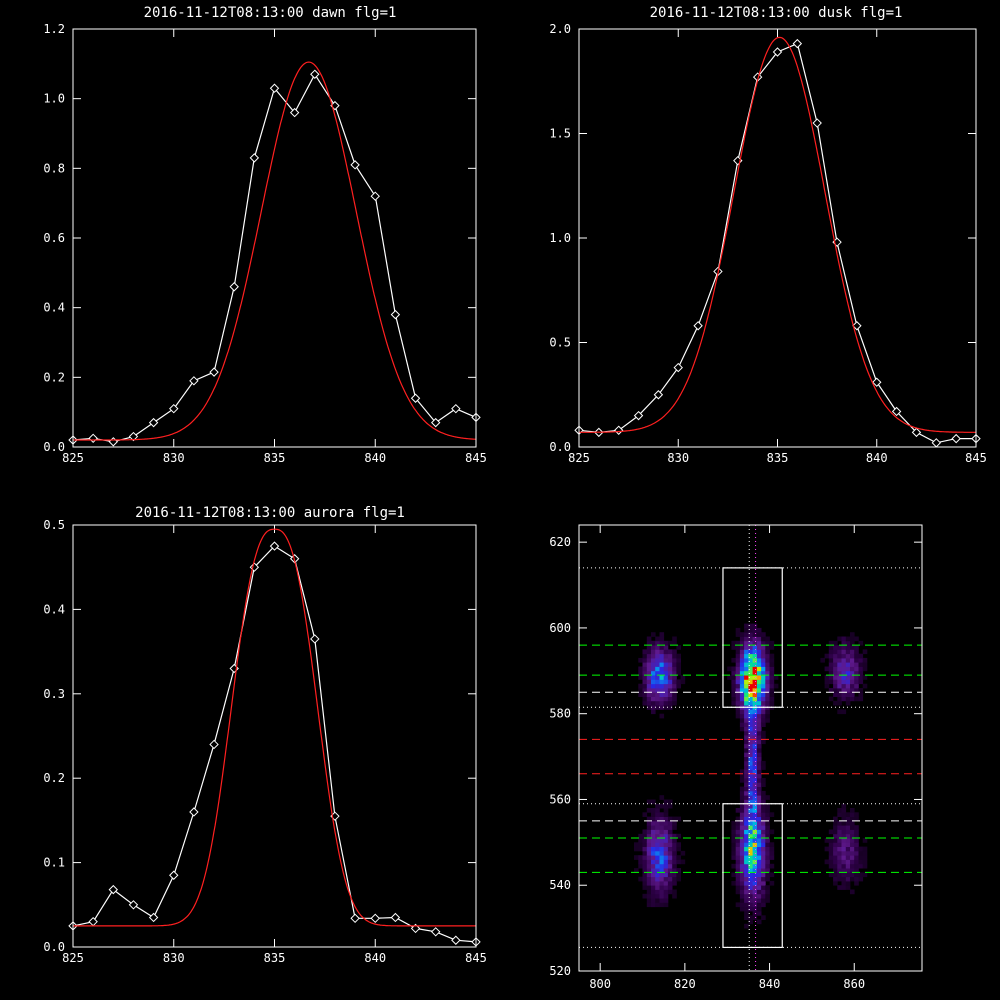 The height and width of the screenshot is (1000, 1000). Describe the element at coordinates (270, 13) in the screenshot. I see `dawn-plot-title: 2016-11-12T08:13:00 dawn flg=1` at that location.